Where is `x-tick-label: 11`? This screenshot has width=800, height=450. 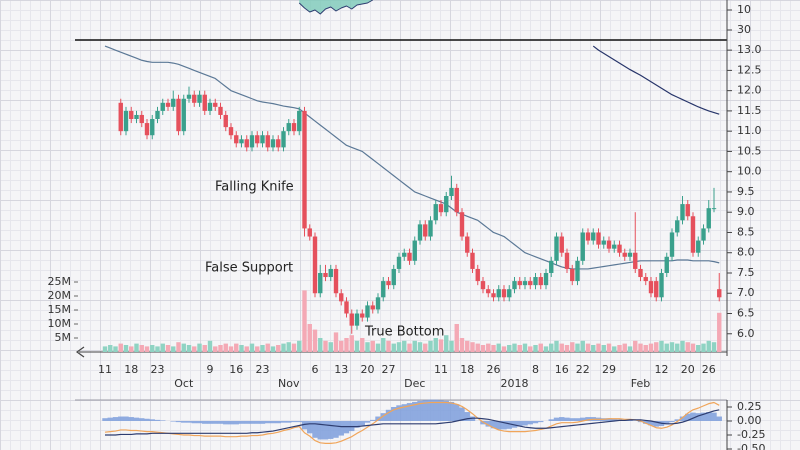 x-tick-label: 11 is located at coordinates (105, 369).